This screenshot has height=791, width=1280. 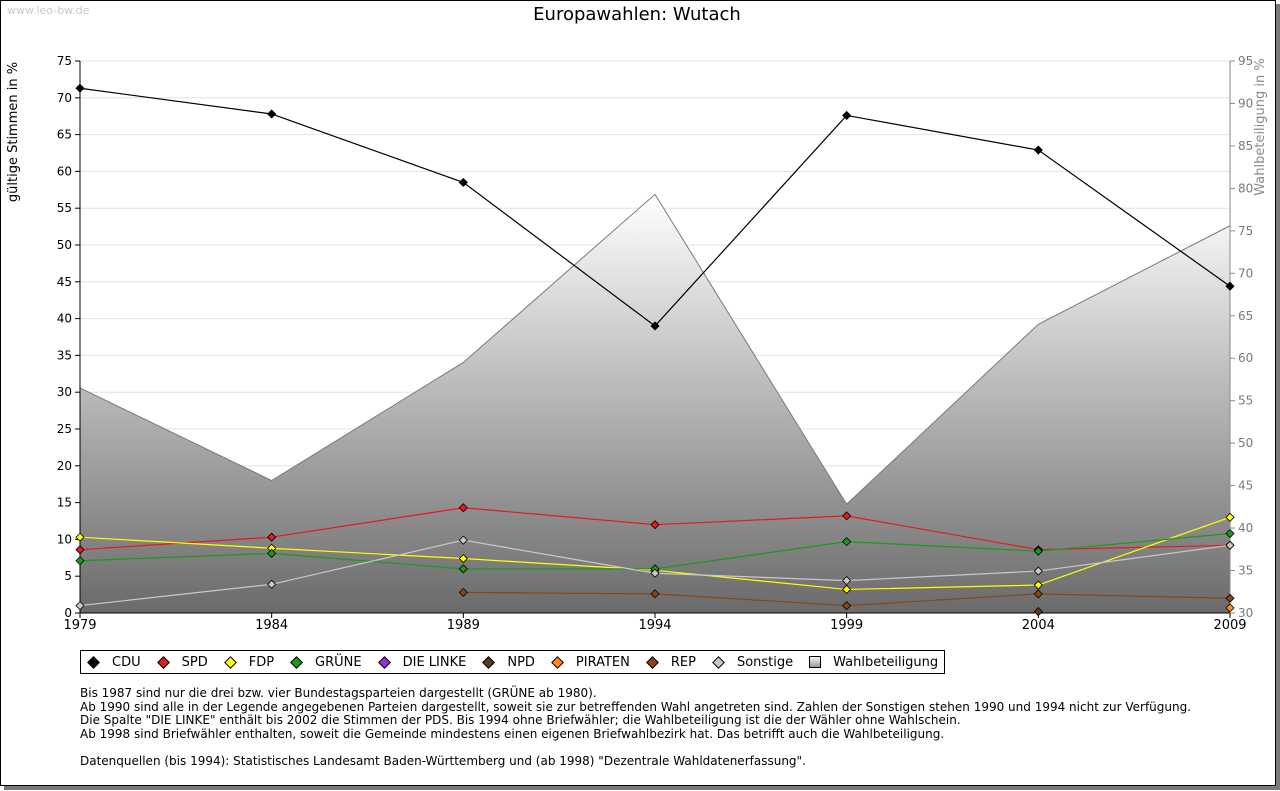 What do you see at coordinates (48, 10) in the screenshot?
I see `watermark: www.leo-bw.de` at bounding box center [48, 10].